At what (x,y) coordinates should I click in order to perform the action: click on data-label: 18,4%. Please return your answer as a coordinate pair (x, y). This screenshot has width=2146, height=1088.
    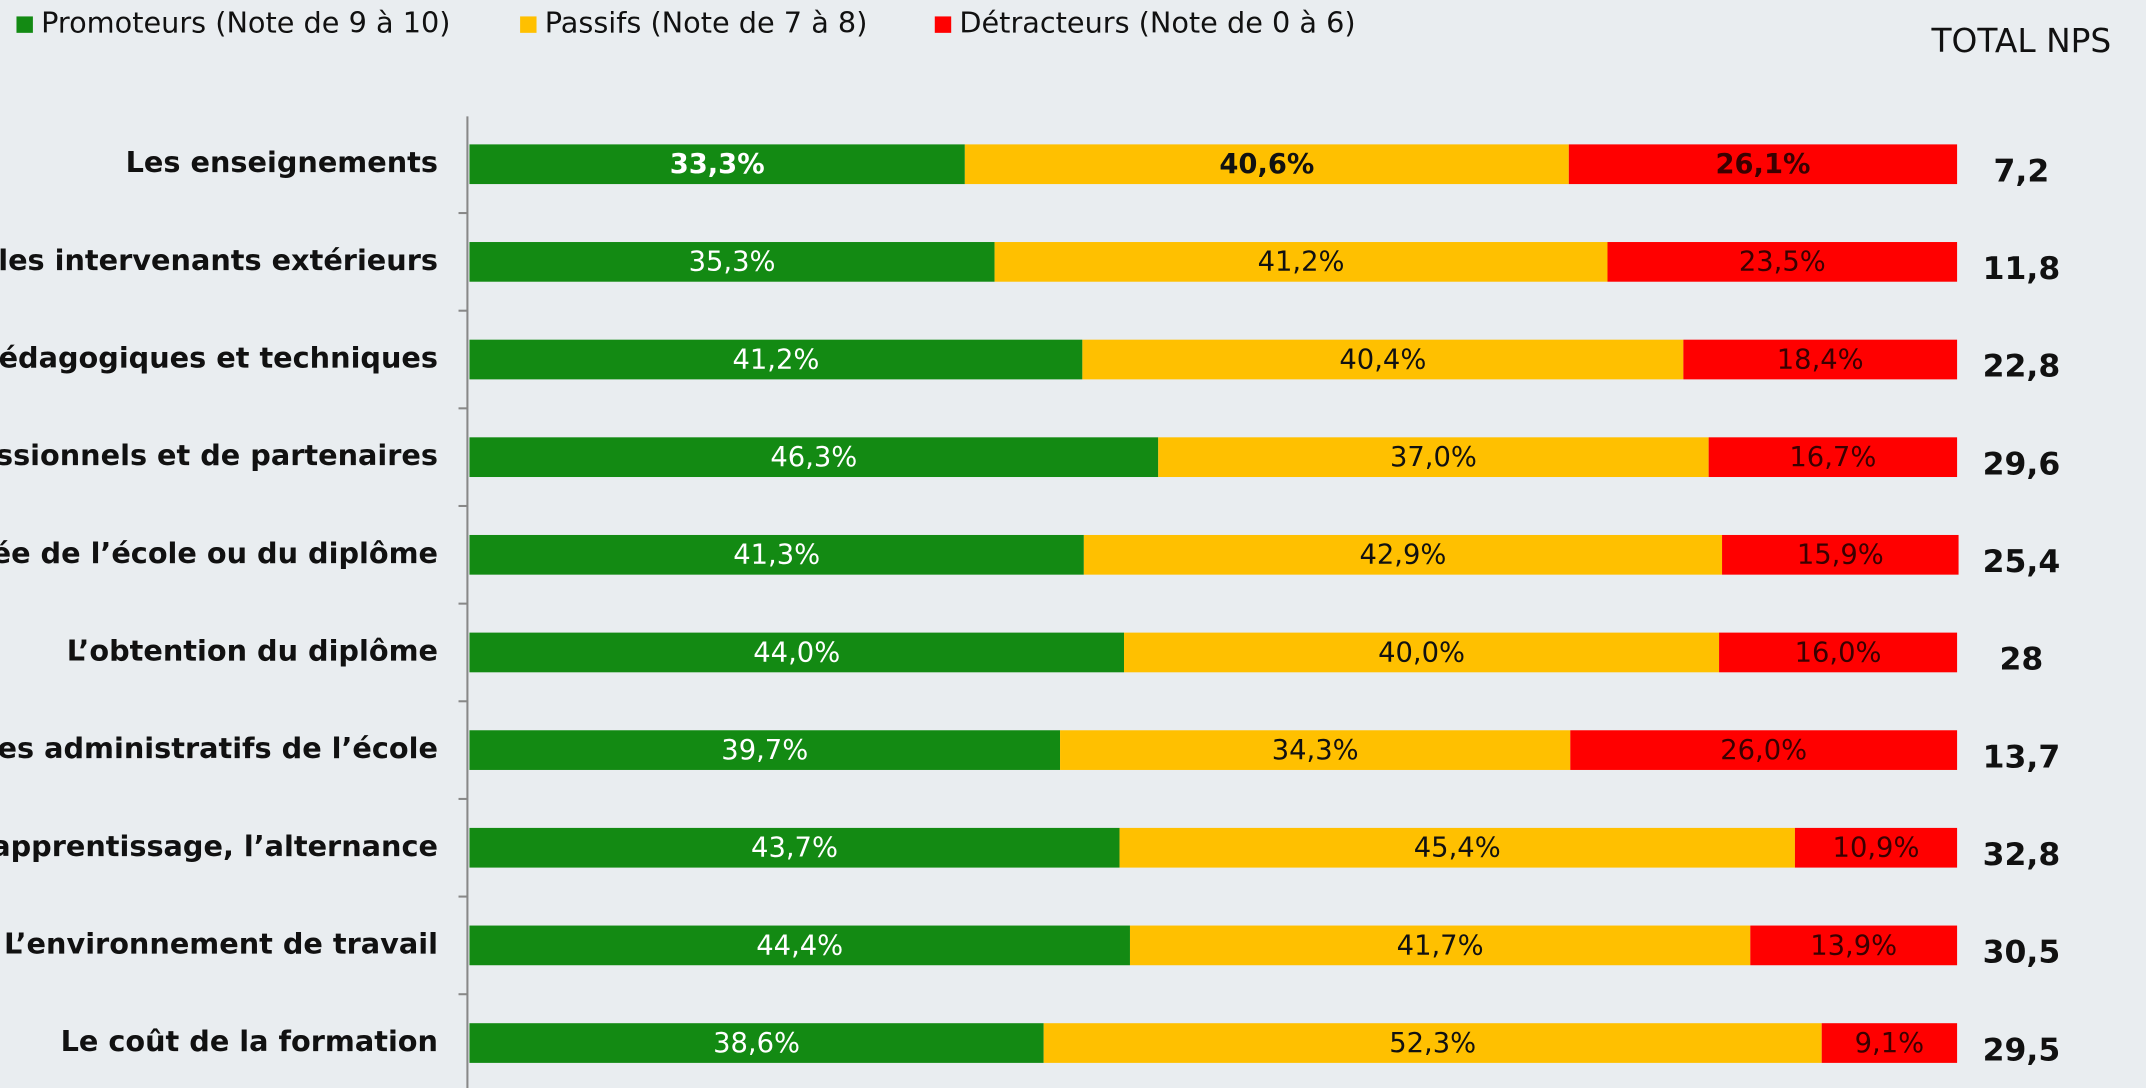
    Looking at the image, I should click on (1820, 359).